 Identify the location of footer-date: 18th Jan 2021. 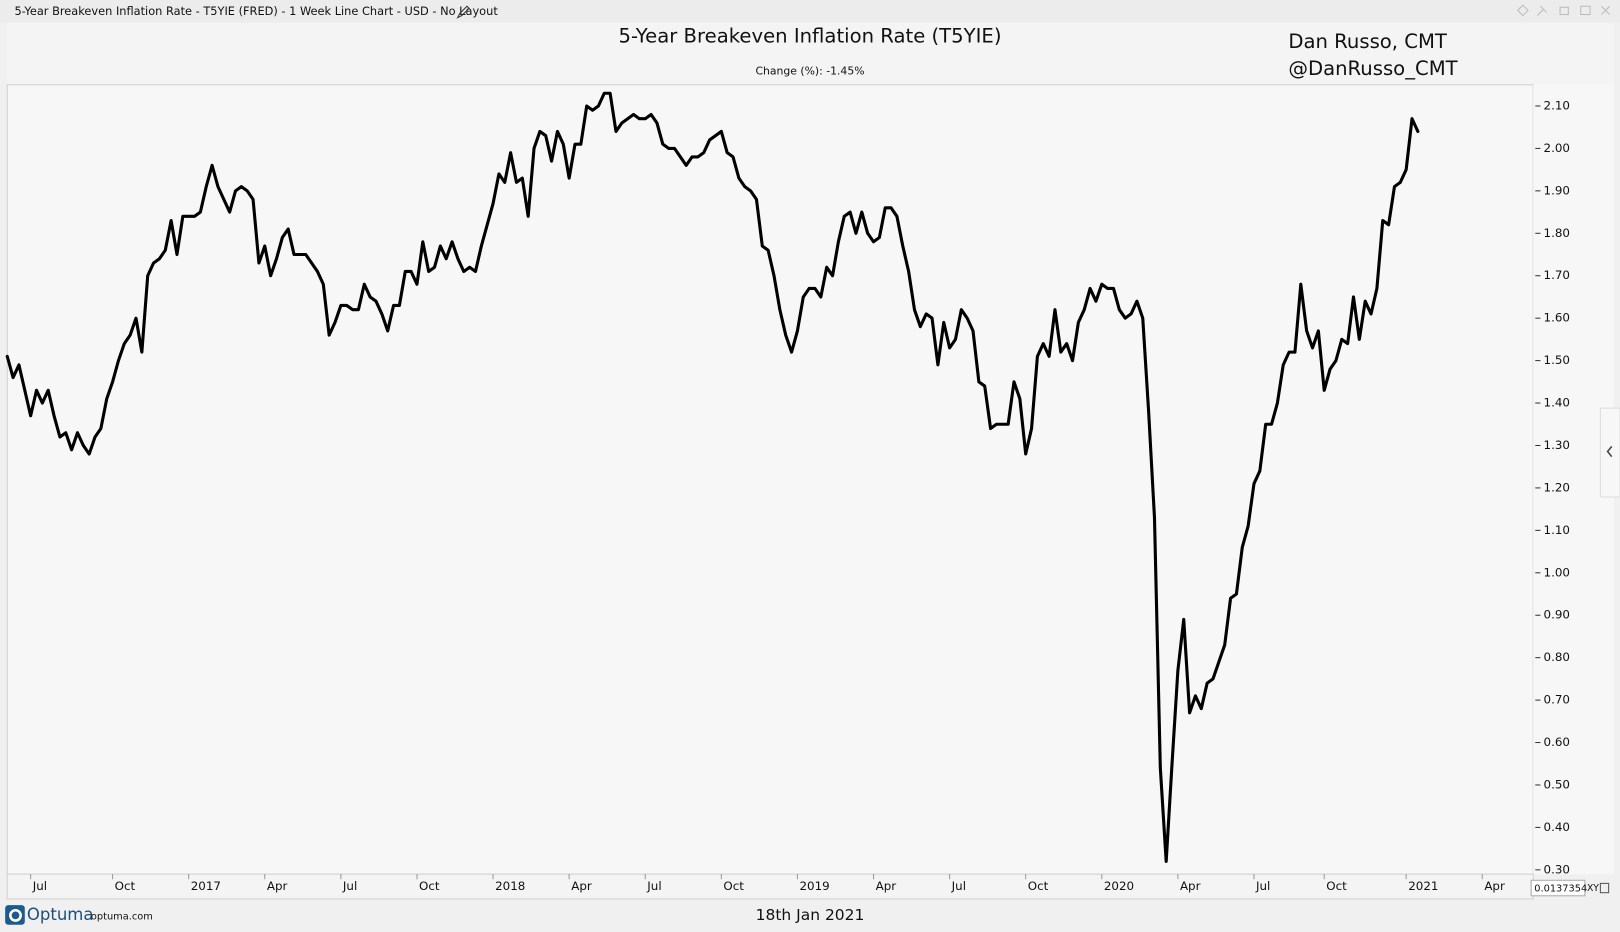
(810, 915).